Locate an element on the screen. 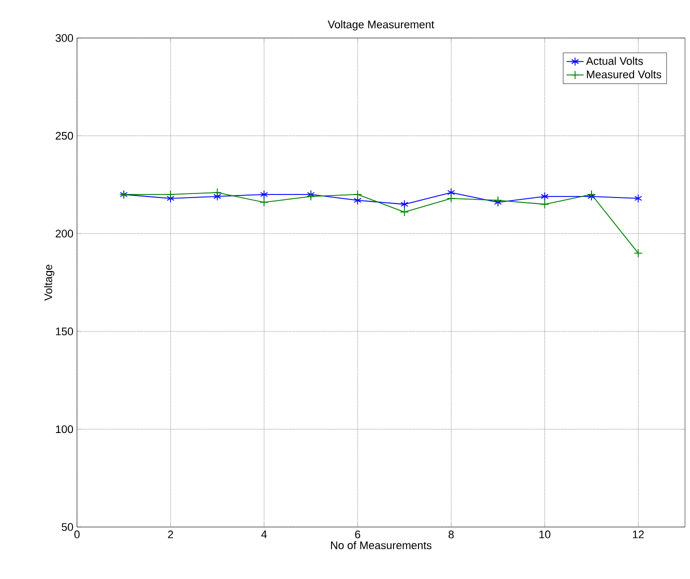 This screenshot has width=690, height=579. x-axis-title: No of Measurements is located at coordinates (381, 545).